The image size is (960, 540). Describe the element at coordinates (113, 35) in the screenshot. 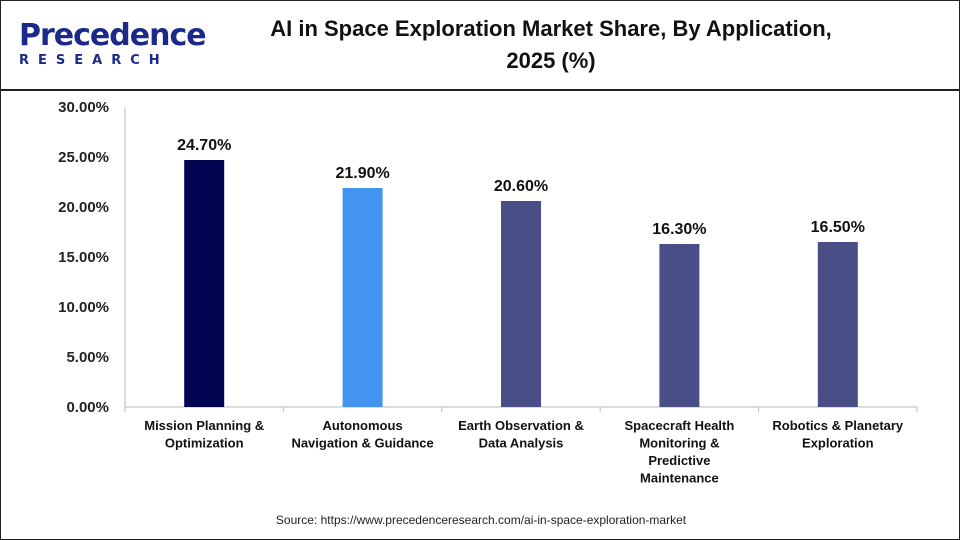

I see `logo-line1: Precedence` at that location.